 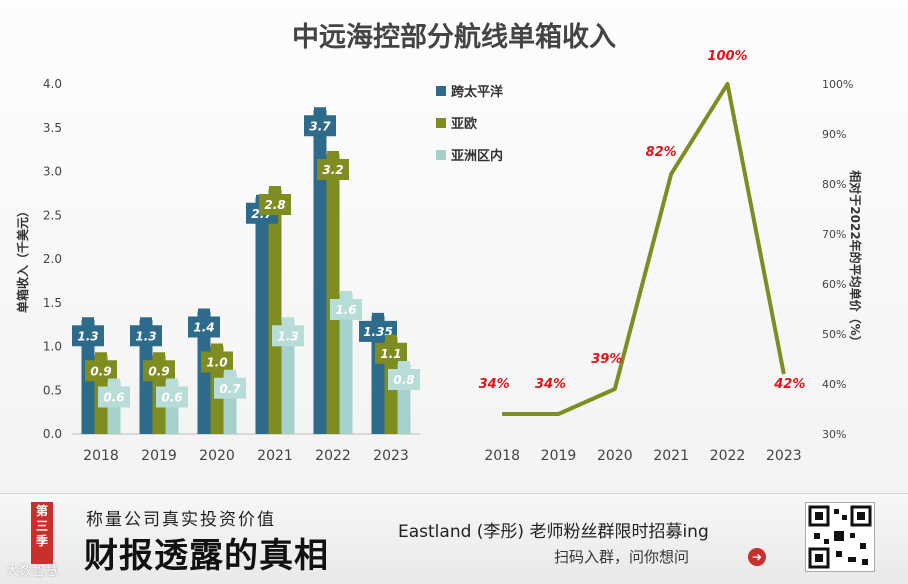 I want to click on left-y-tick-label: 2.5, so click(x=52, y=215).